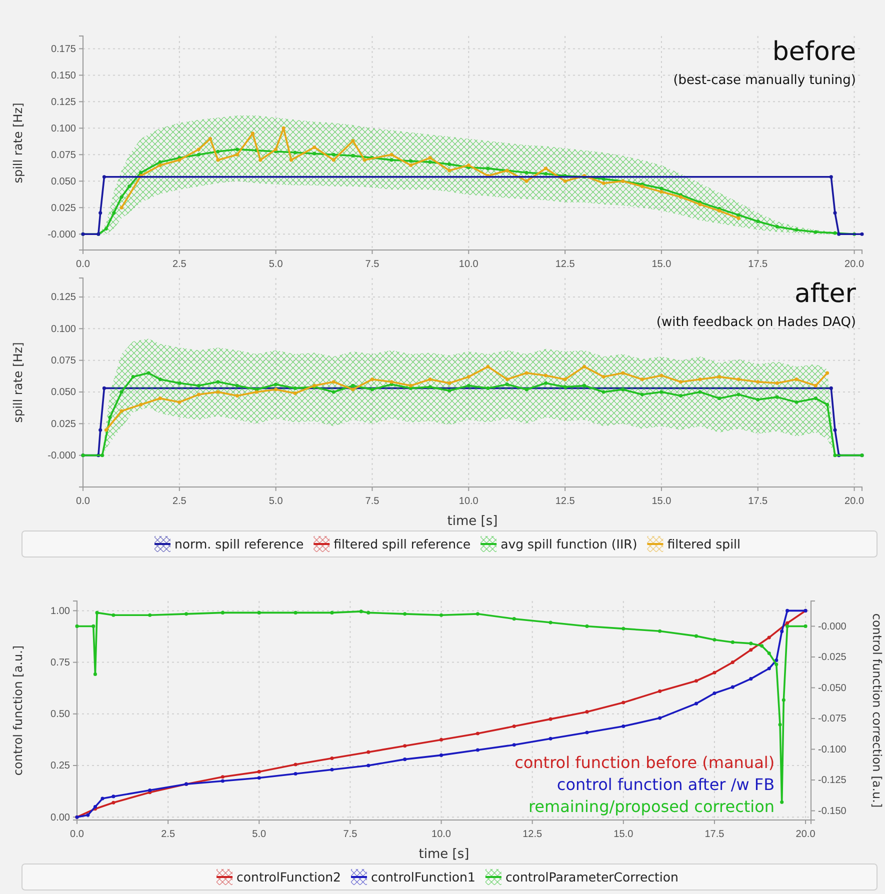 Image resolution: width=885 pixels, height=894 pixels. Describe the element at coordinates (239, 544) in the screenshot. I see `legend-label: norm. spill reference` at that location.